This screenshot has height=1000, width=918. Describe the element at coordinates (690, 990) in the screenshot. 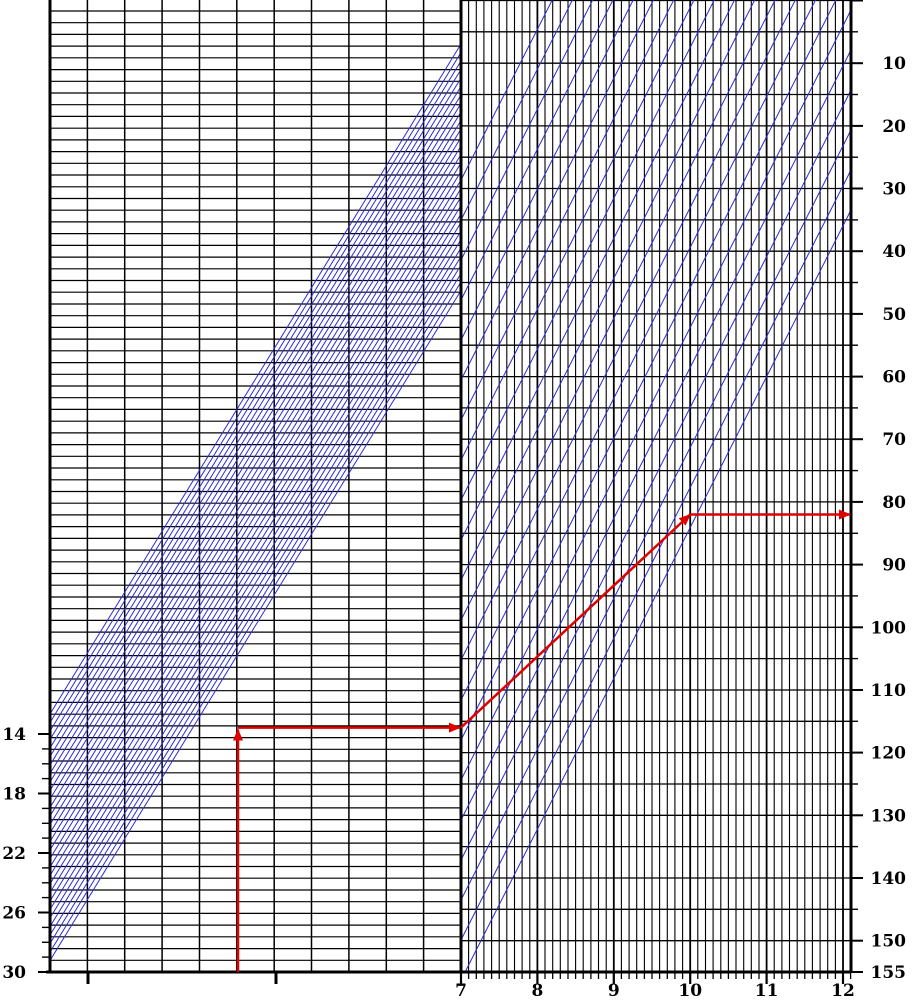

I see `bottom-axis-tick-label: 10` at that location.